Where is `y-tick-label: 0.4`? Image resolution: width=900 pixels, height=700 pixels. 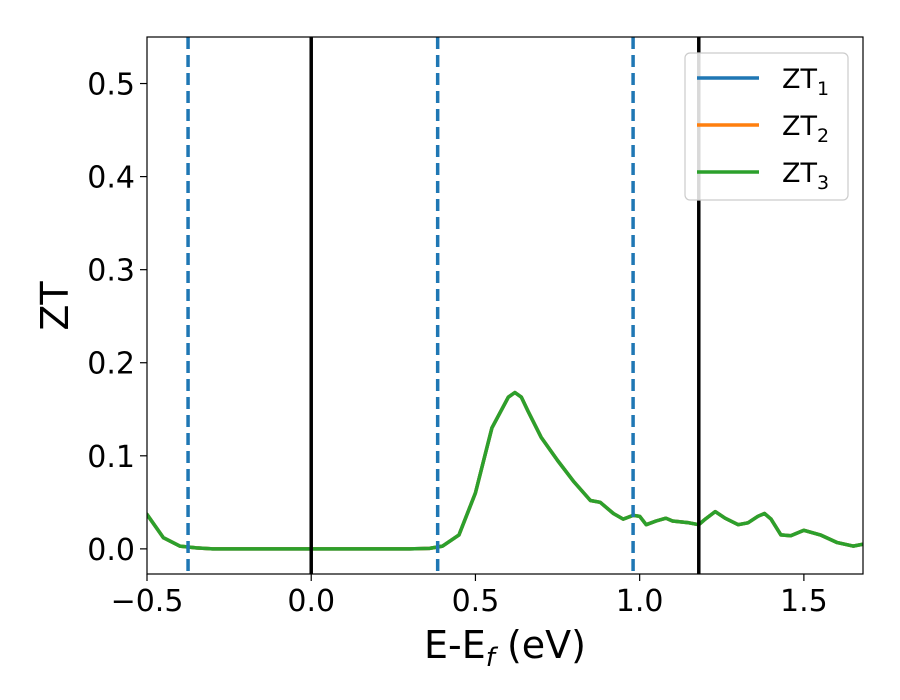 y-tick-label: 0.4 is located at coordinates (111, 178).